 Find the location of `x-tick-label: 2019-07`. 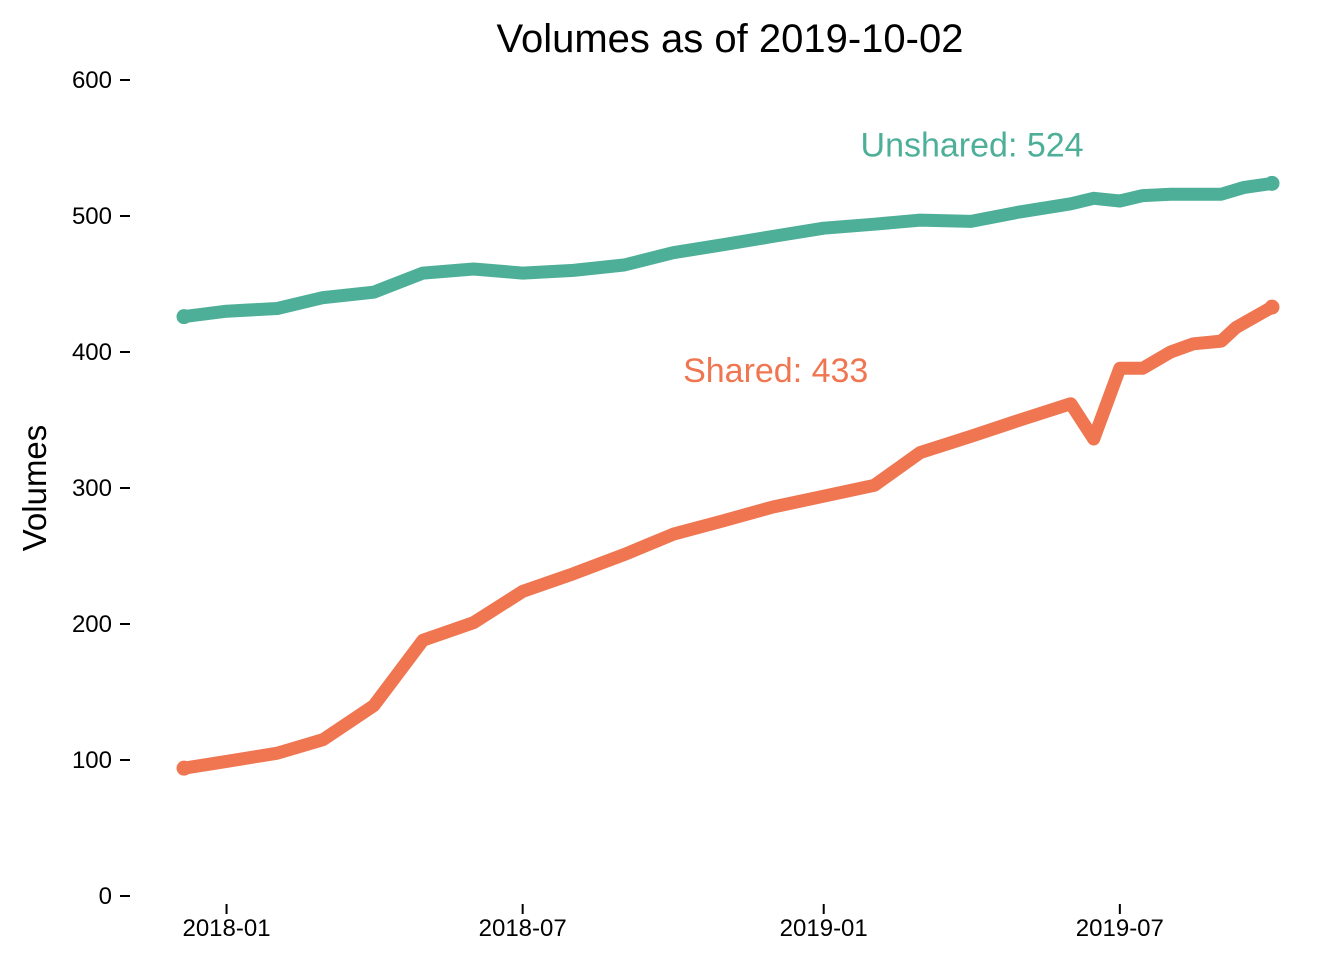

x-tick-label: 2019-07 is located at coordinates (1120, 928).